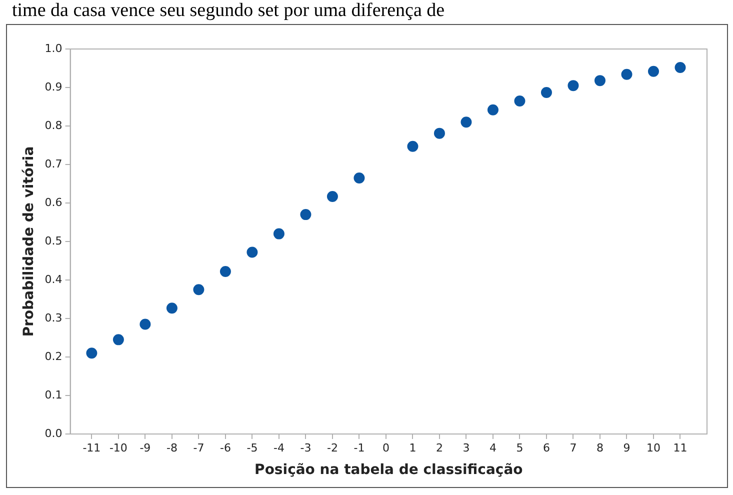 This screenshot has width=733, height=495. I want to click on y-axis-title: Probabilidade de vitória, so click(29, 241).